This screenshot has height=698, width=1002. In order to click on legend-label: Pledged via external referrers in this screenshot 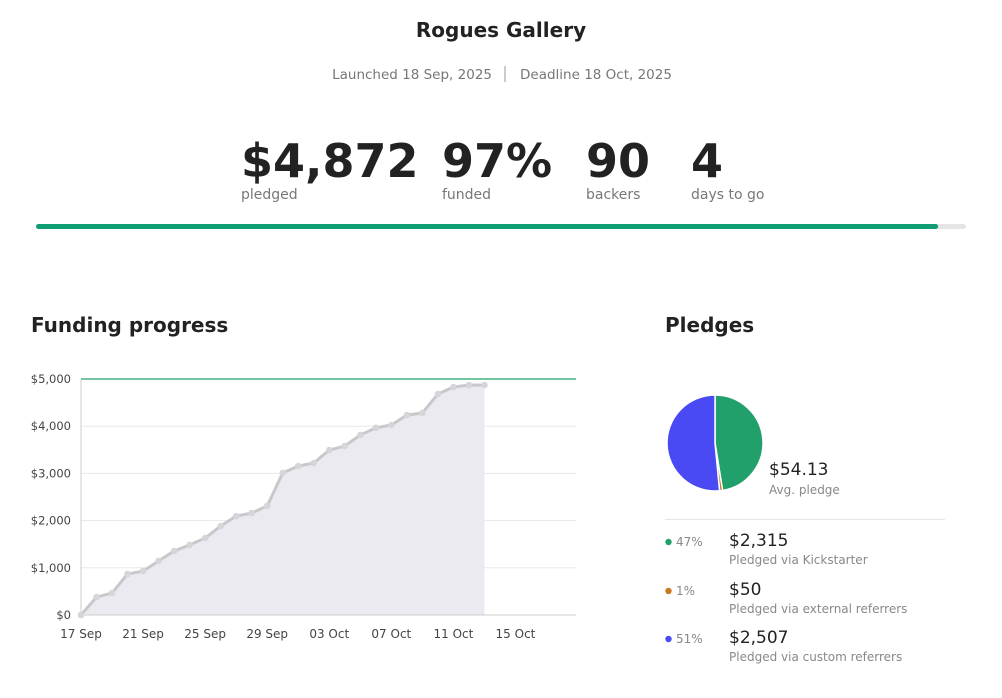, I will do `click(818, 609)`.